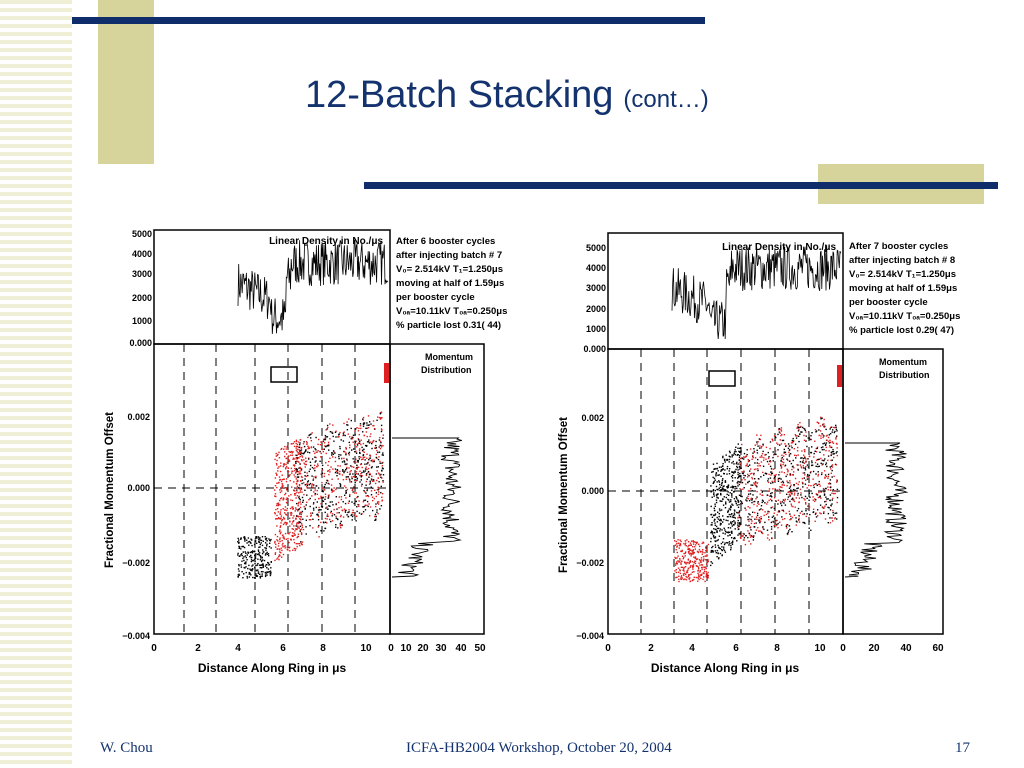 This screenshot has width=1024, height=768. I want to click on red-marker, so click(839, 376).